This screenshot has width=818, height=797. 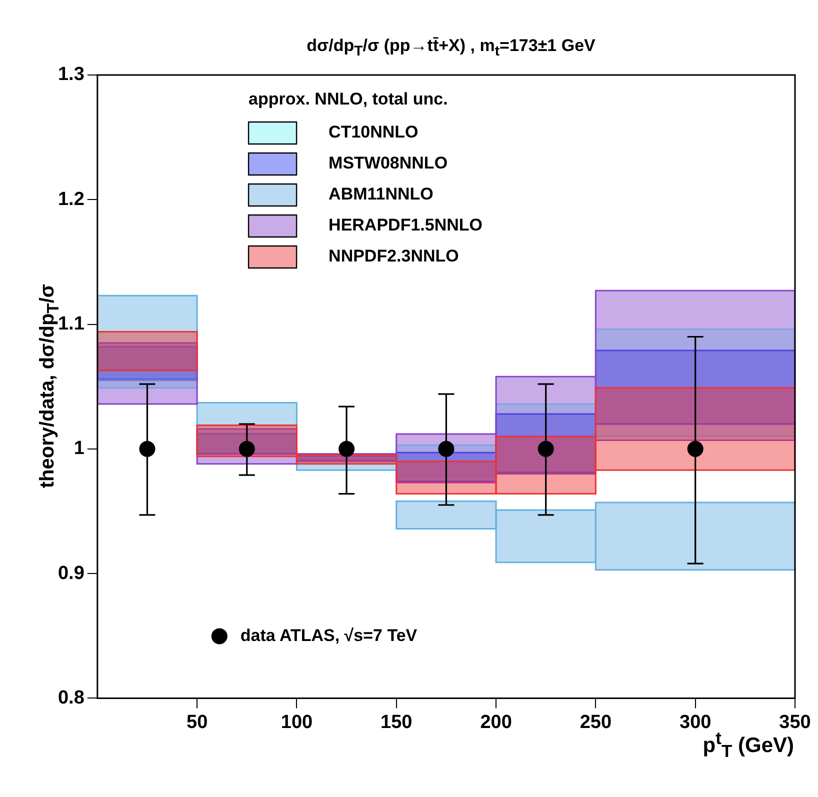 I want to click on legend-label: HERAPDF1.5NNLO, so click(x=405, y=225).